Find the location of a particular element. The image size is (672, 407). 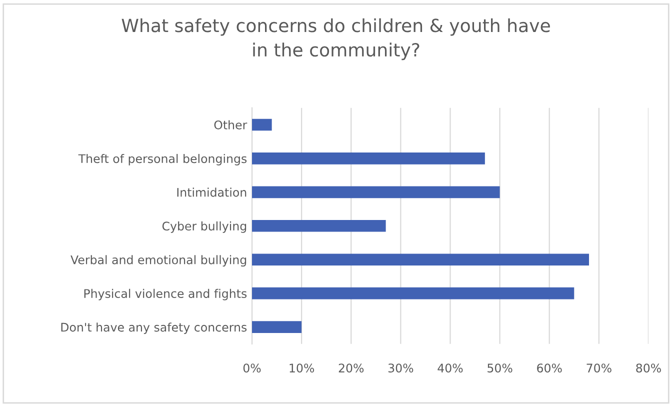

y-tick-label: Other is located at coordinates (231, 125).